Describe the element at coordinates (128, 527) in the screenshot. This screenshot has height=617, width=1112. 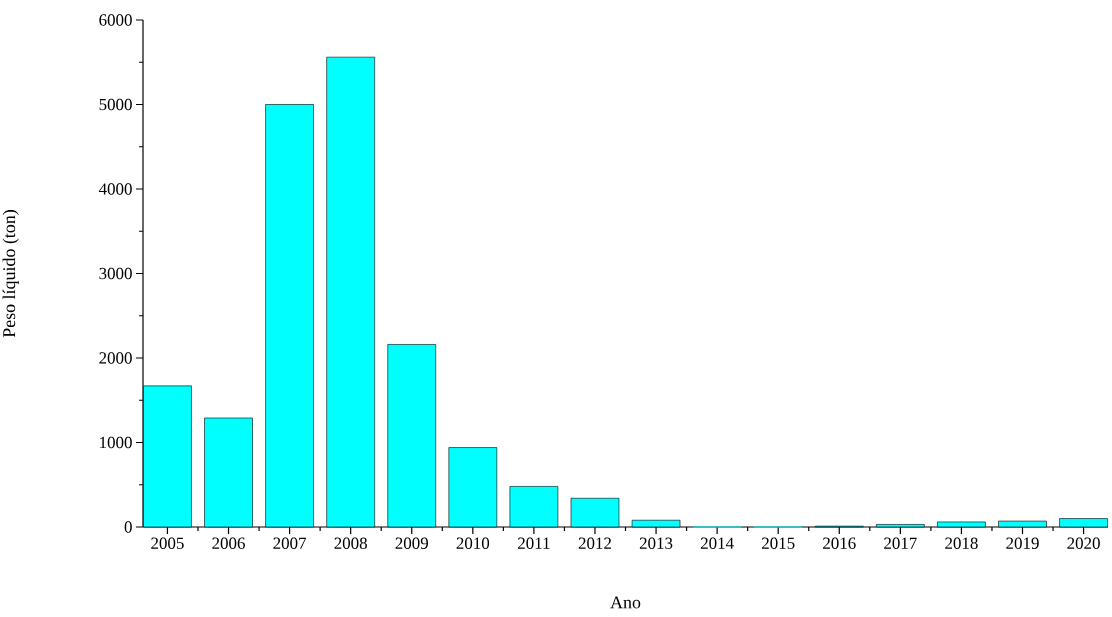
I see `y-tick-label: 0` at that location.